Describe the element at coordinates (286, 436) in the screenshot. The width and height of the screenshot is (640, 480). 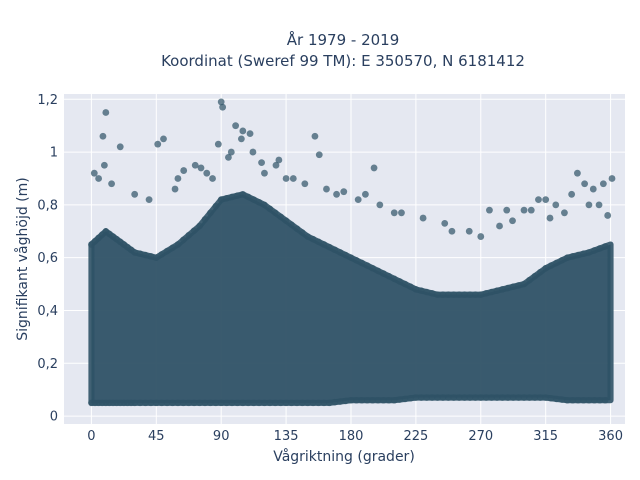
I see `x-tick-label: 135` at that location.